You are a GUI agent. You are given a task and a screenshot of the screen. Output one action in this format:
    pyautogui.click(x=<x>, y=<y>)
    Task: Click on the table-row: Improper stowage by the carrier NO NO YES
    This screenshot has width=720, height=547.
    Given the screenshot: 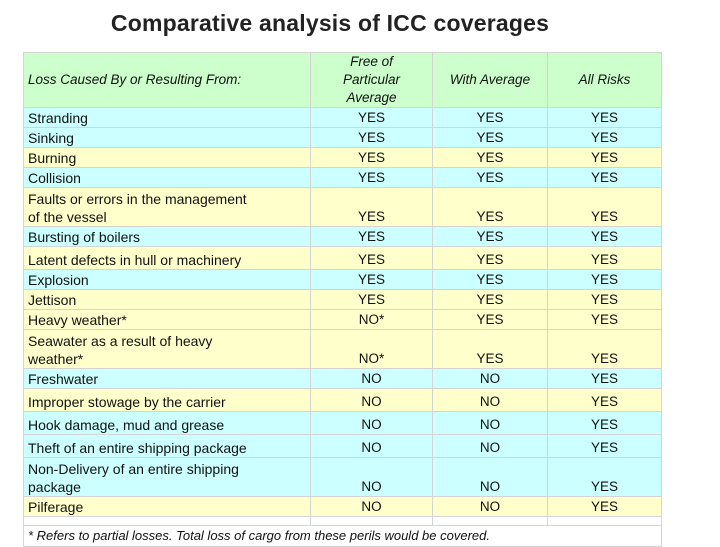 What is the action you would take?
    pyautogui.click(x=342, y=400)
    